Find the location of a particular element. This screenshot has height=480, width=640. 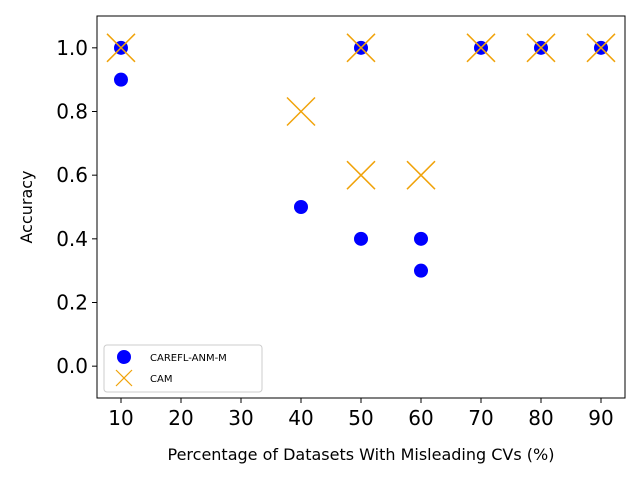

y-axis-label: Accuracy is located at coordinates (26, 206).